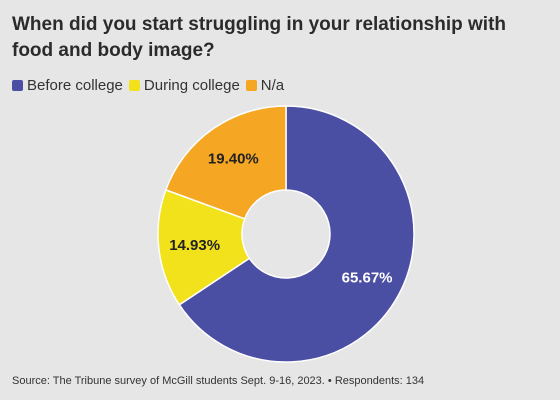 The image size is (560, 400). Describe the element at coordinates (367, 277) in the screenshot. I see `slice-label: 65.67%` at that location.